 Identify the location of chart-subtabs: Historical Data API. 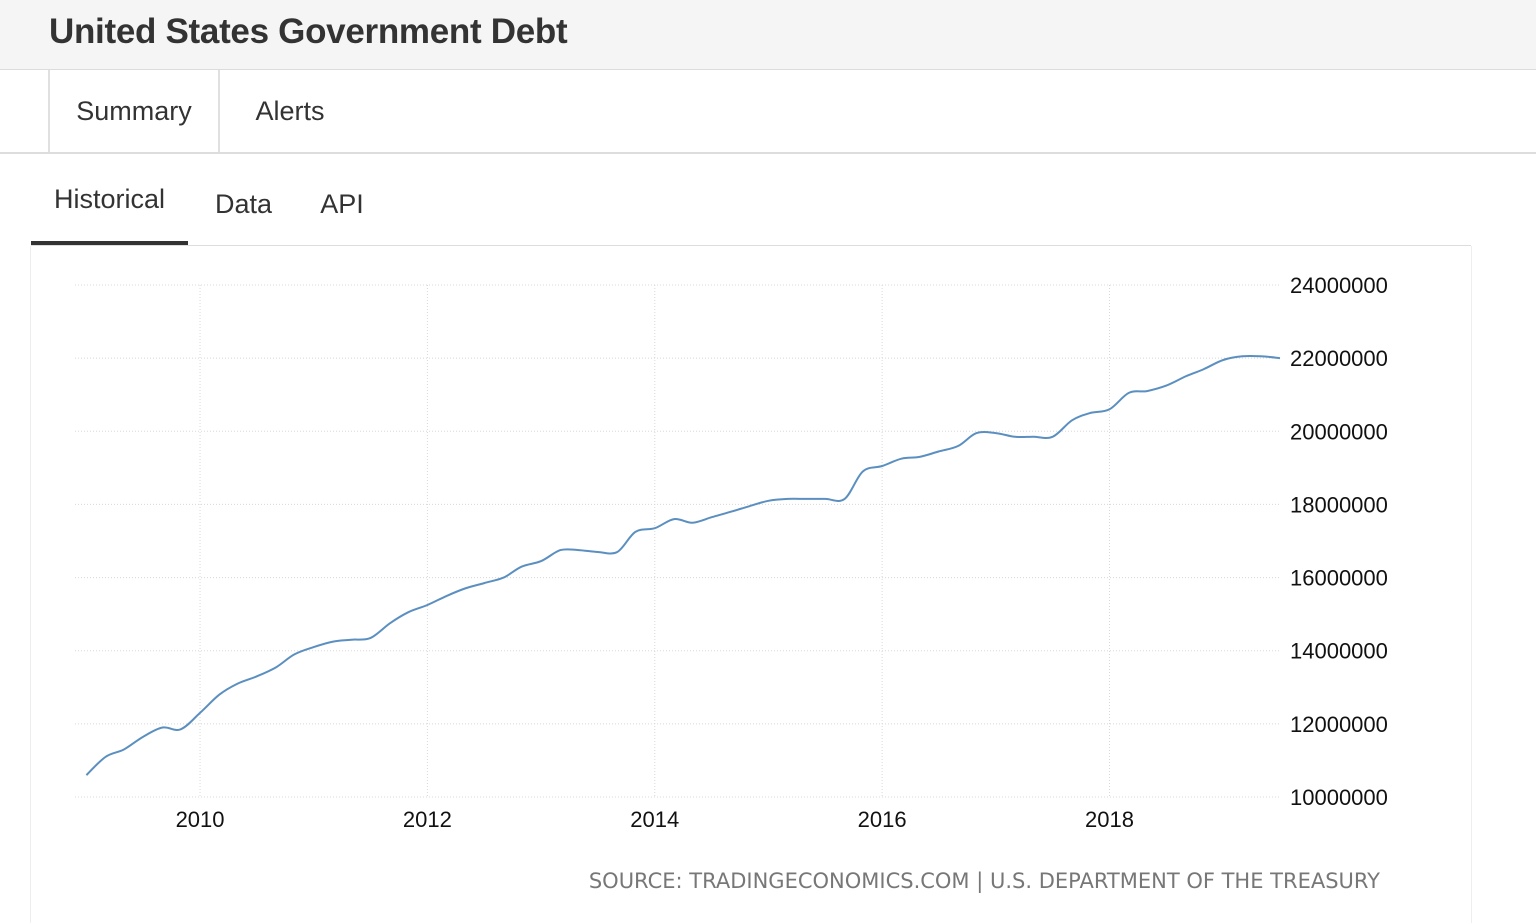
(751, 200).